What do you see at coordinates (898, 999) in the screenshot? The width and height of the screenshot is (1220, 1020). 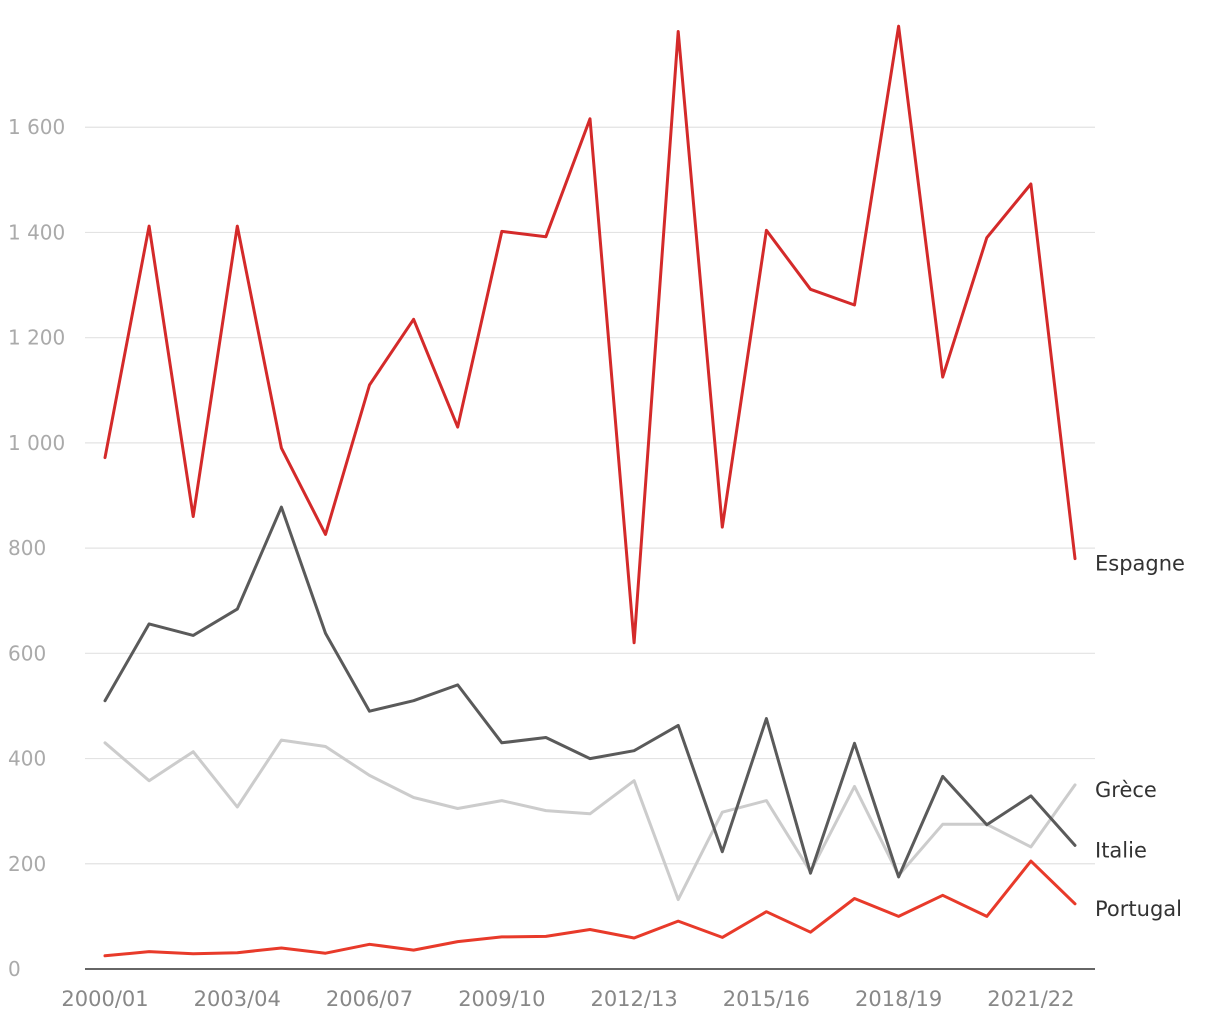 I see `x-tick-label: 2018/19` at bounding box center [898, 999].